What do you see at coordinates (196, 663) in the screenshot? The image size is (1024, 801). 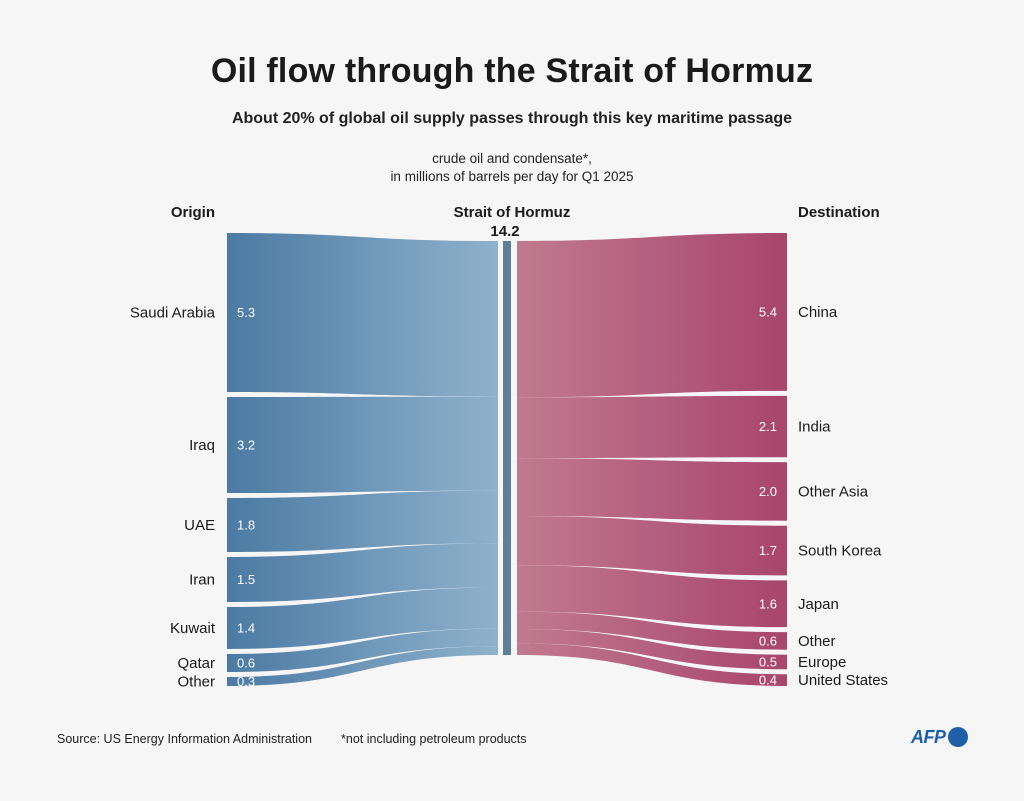 I see `origin-name-label: Qatar` at bounding box center [196, 663].